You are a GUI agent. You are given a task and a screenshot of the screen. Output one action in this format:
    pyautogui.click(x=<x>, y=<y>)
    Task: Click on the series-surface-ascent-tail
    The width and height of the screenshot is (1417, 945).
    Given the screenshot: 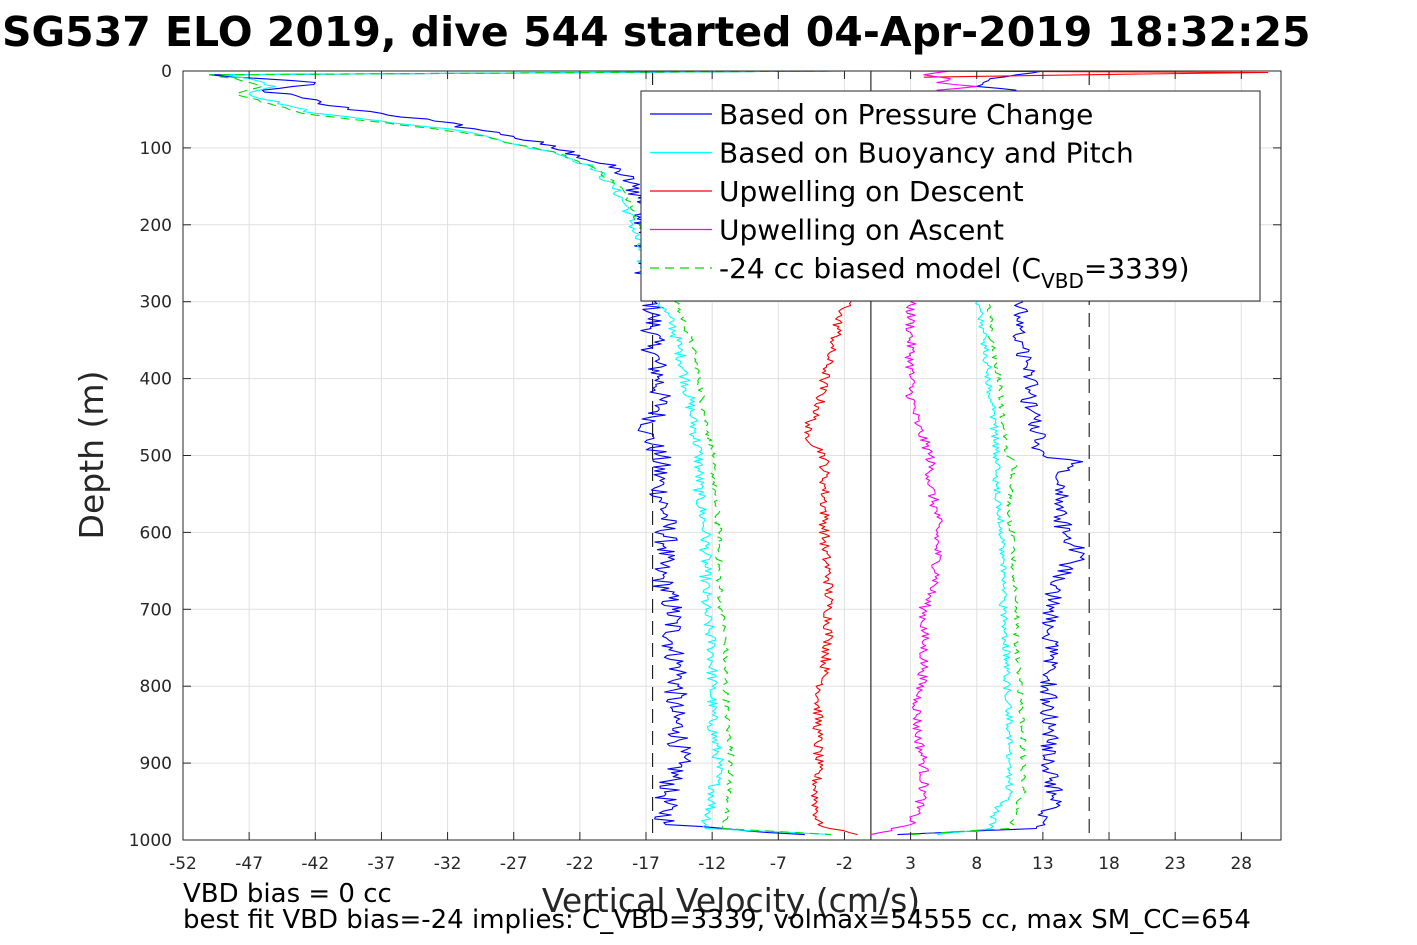 What is the action you would take?
    pyautogui.click(x=1009, y=80)
    